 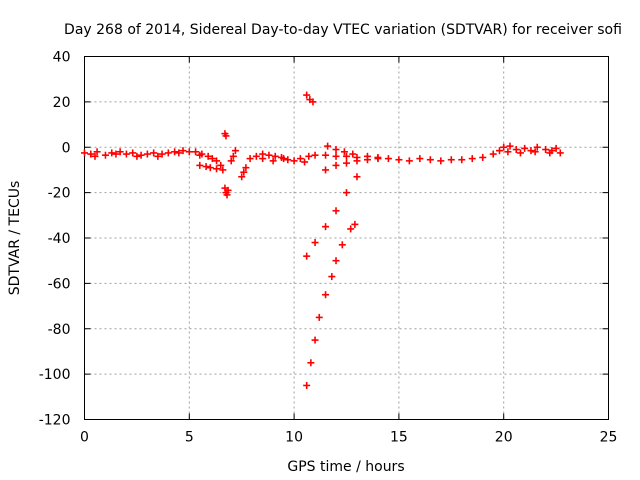 What do you see at coordinates (189, 438) in the screenshot?
I see `x-tick-label: 5` at bounding box center [189, 438].